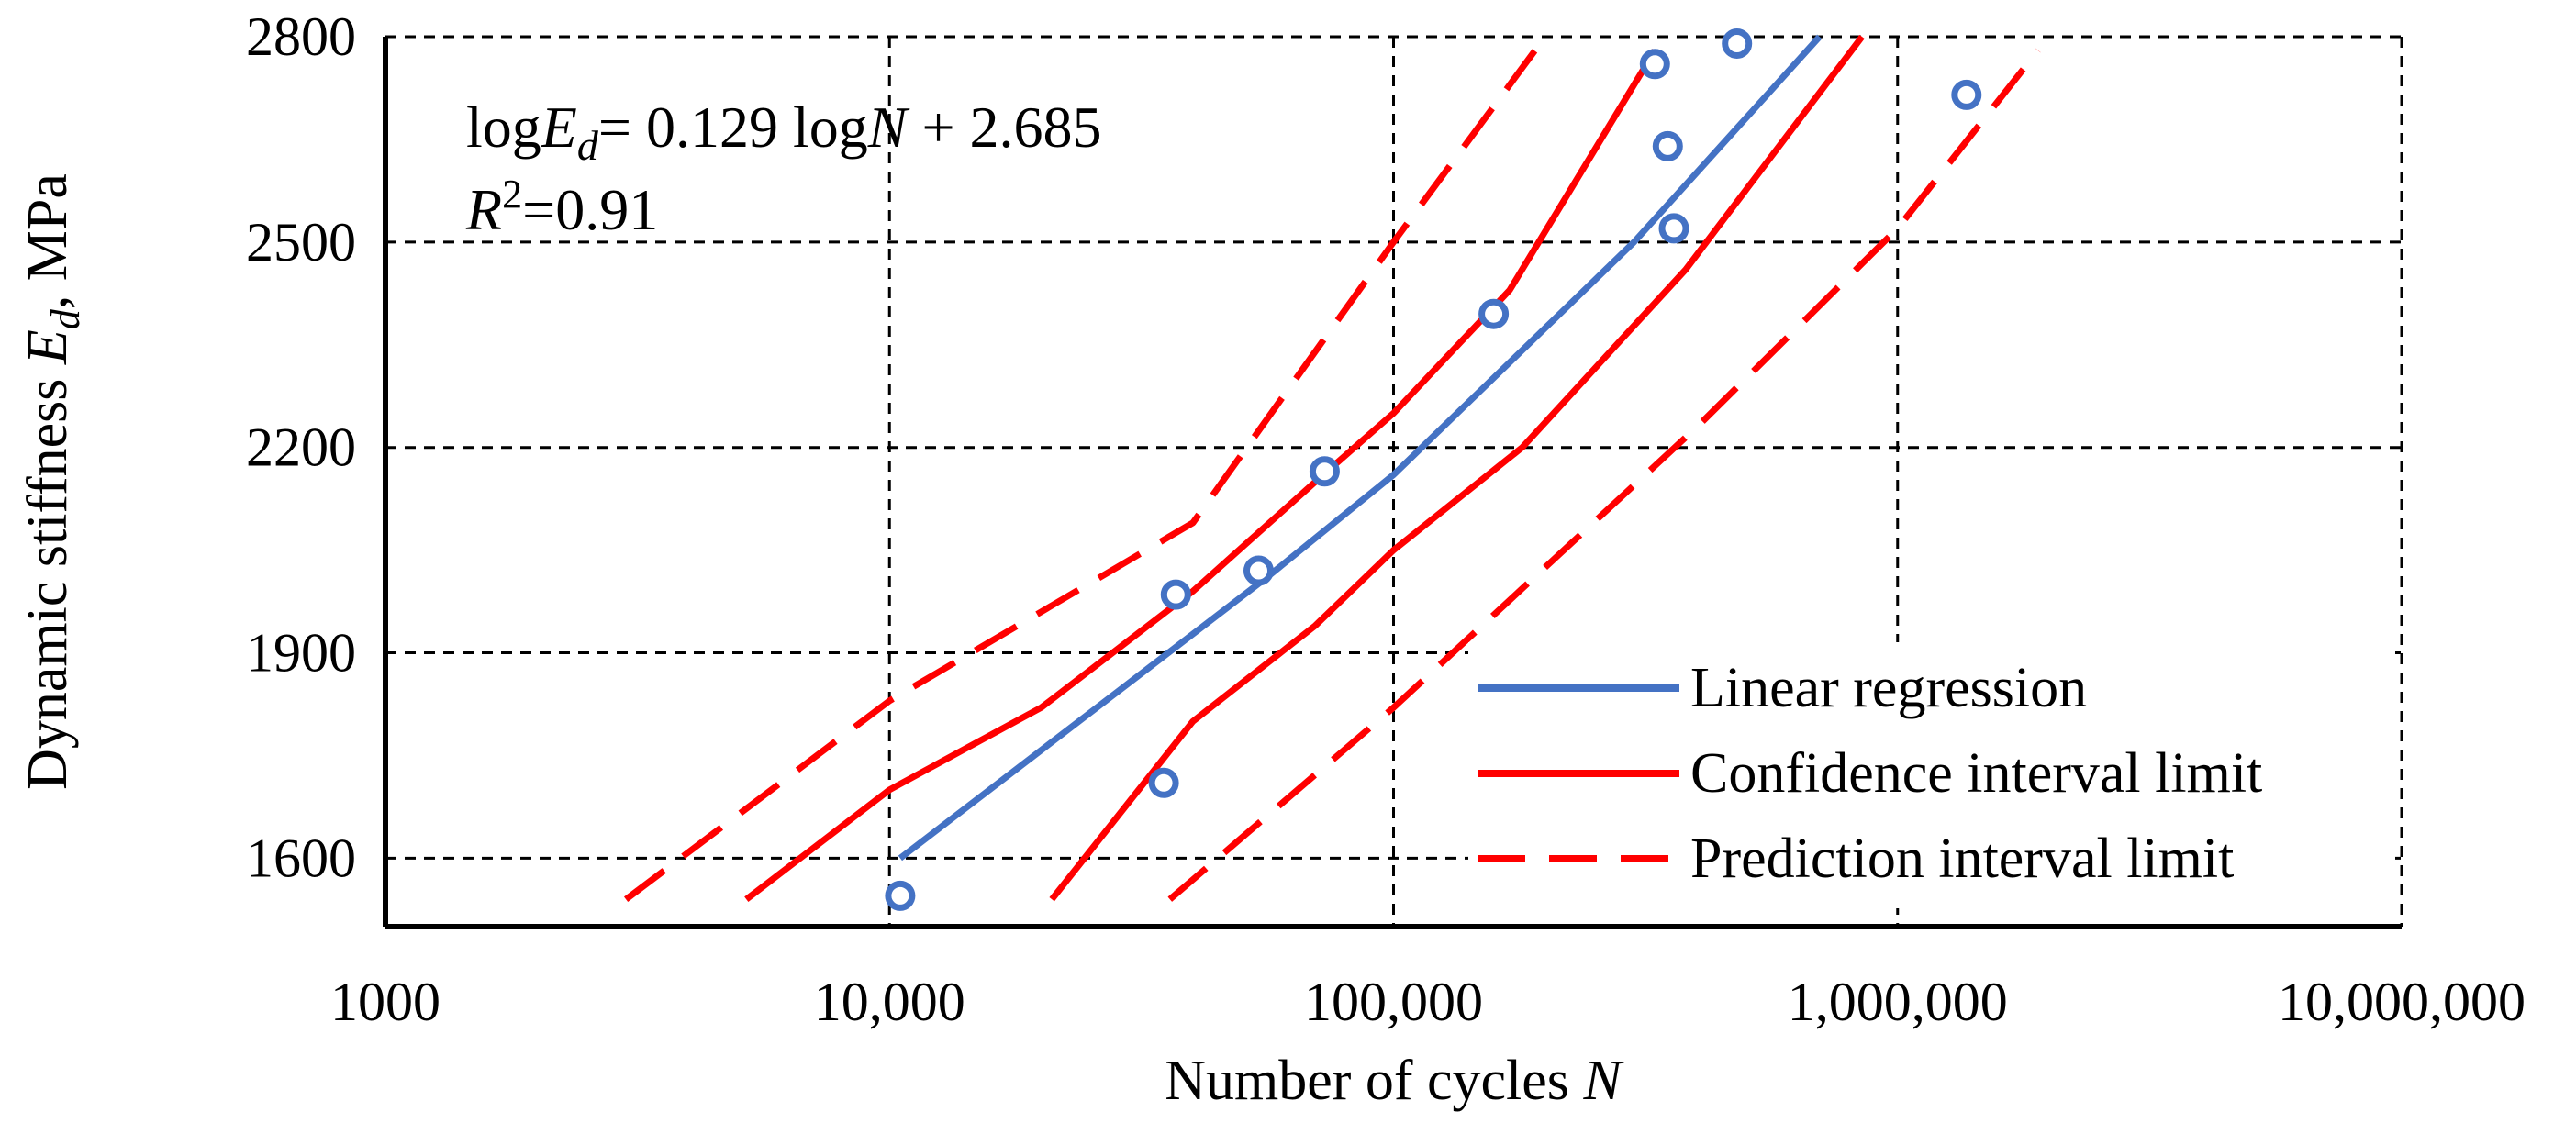  What do you see at coordinates (512, 195) in the screenshot?
I see `r-squared-sup: 2` at bounding box center [512, 195].